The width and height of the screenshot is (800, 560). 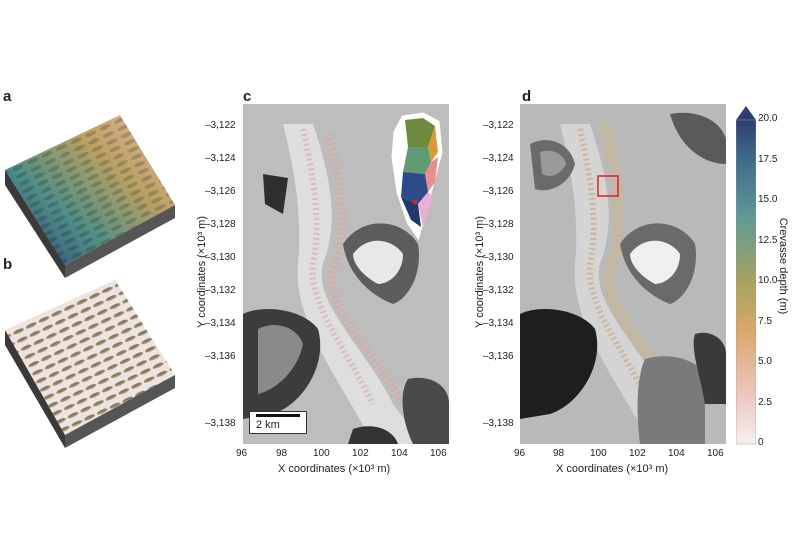 I want to click on y-tick-d-7: –3,136, so click(x=498, y=356).